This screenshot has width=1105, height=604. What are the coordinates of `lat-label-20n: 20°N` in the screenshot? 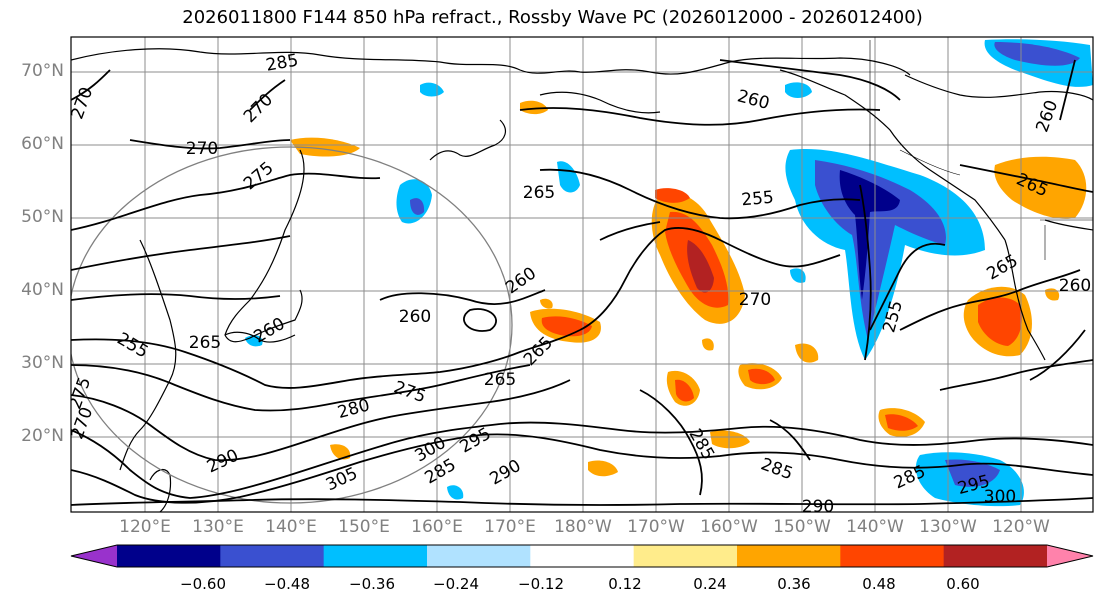 It's located at (42, 436).